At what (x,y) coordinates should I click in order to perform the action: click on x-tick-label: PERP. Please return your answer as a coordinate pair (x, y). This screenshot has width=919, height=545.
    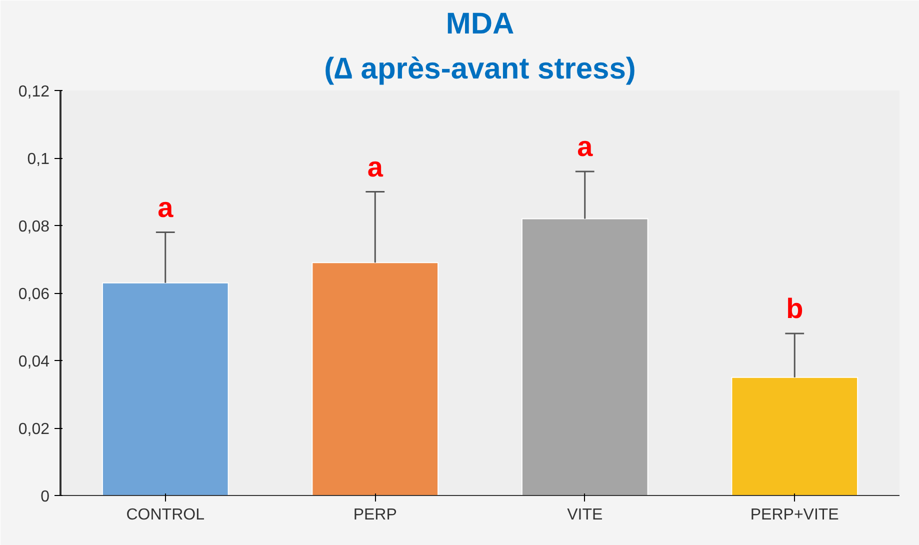
    Looking at the image, I should click on (375, 515).